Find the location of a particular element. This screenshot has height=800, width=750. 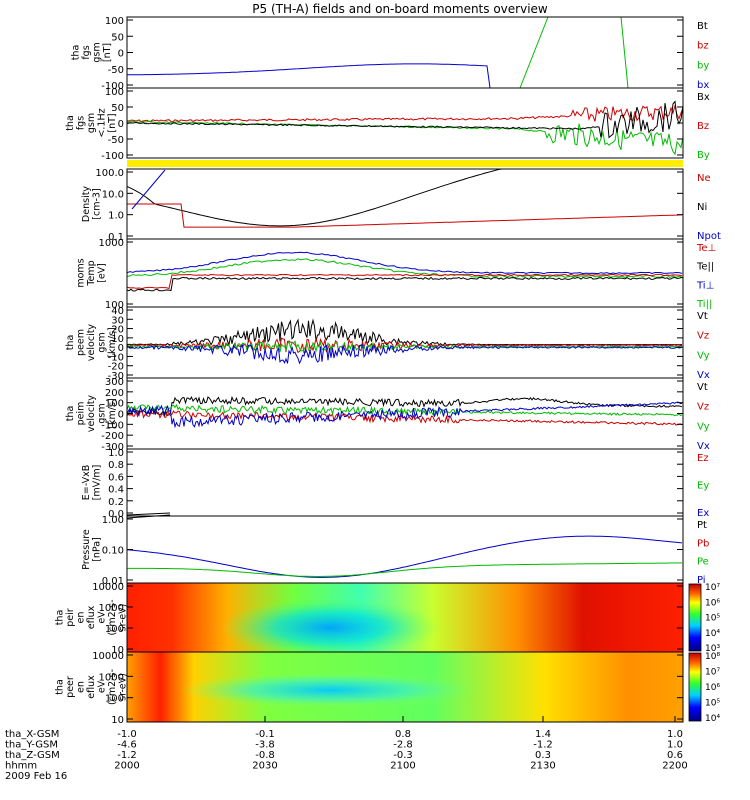

y-label-line: (cm2-s- is located at coordinates (112, 687).